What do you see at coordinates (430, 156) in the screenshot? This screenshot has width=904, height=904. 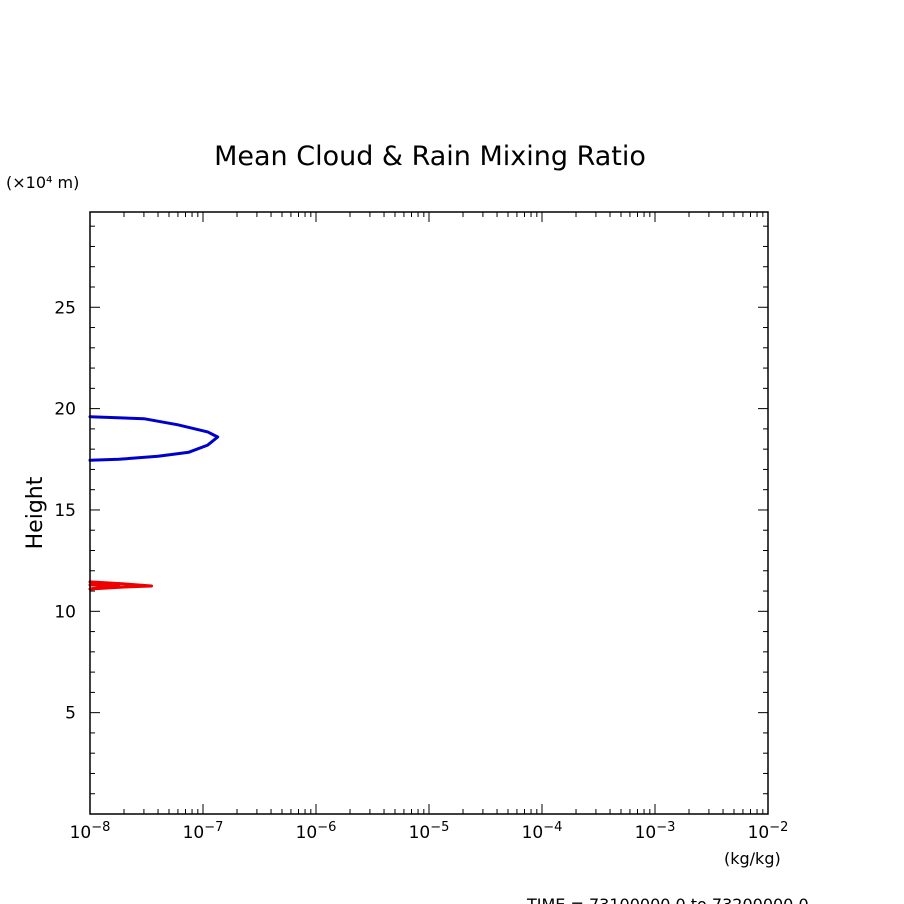 I see `chart-title: Mean Cloud & Rain Mixing Ratio` at bounding box center [430, 156].